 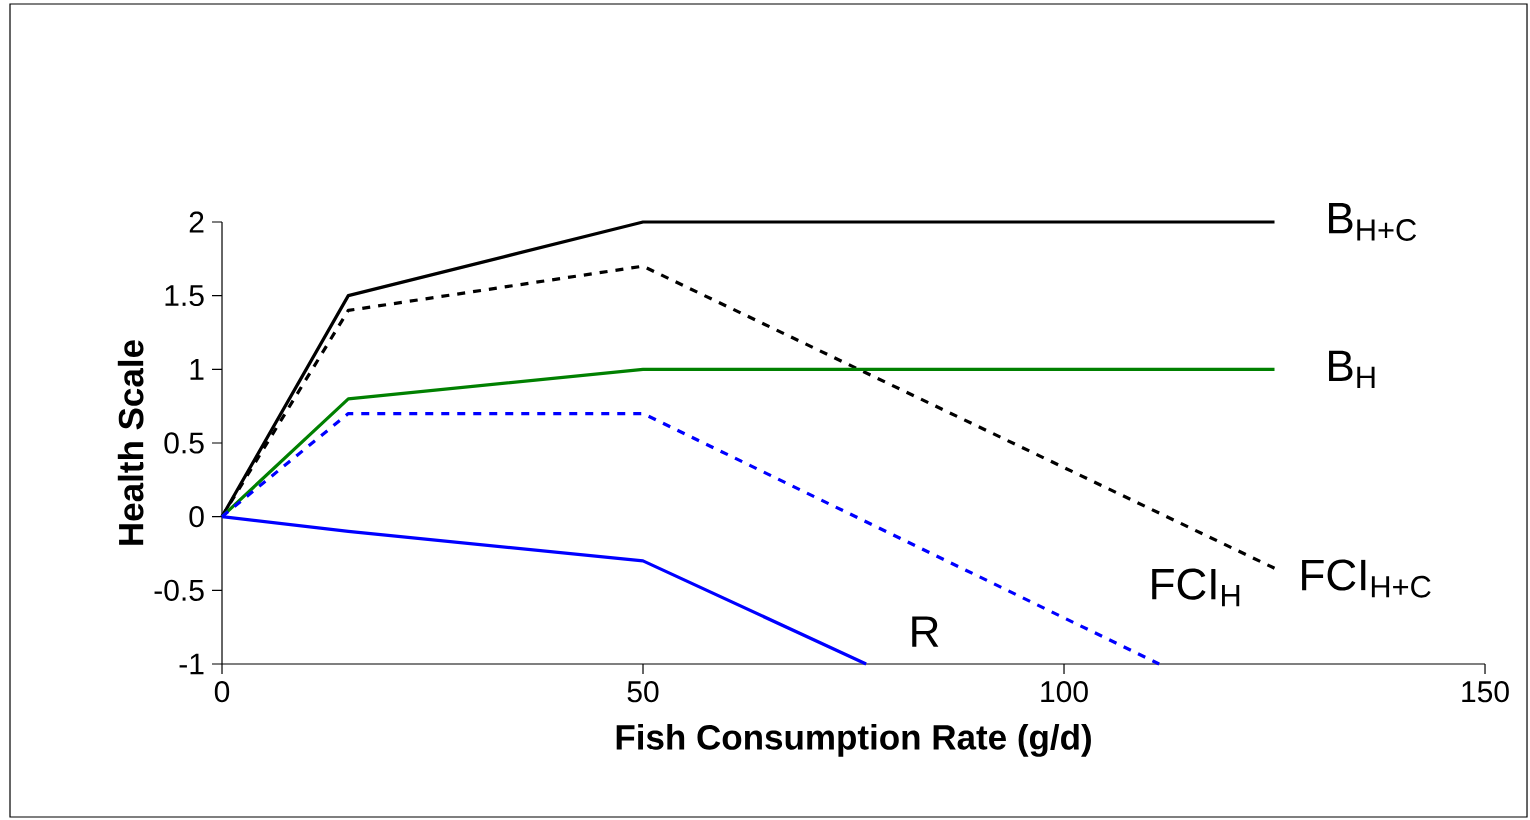 What do you see at coordinates (222, 692) in the screenshot?
I see `x-tick-label: 0` at bounding box center [222, 692].